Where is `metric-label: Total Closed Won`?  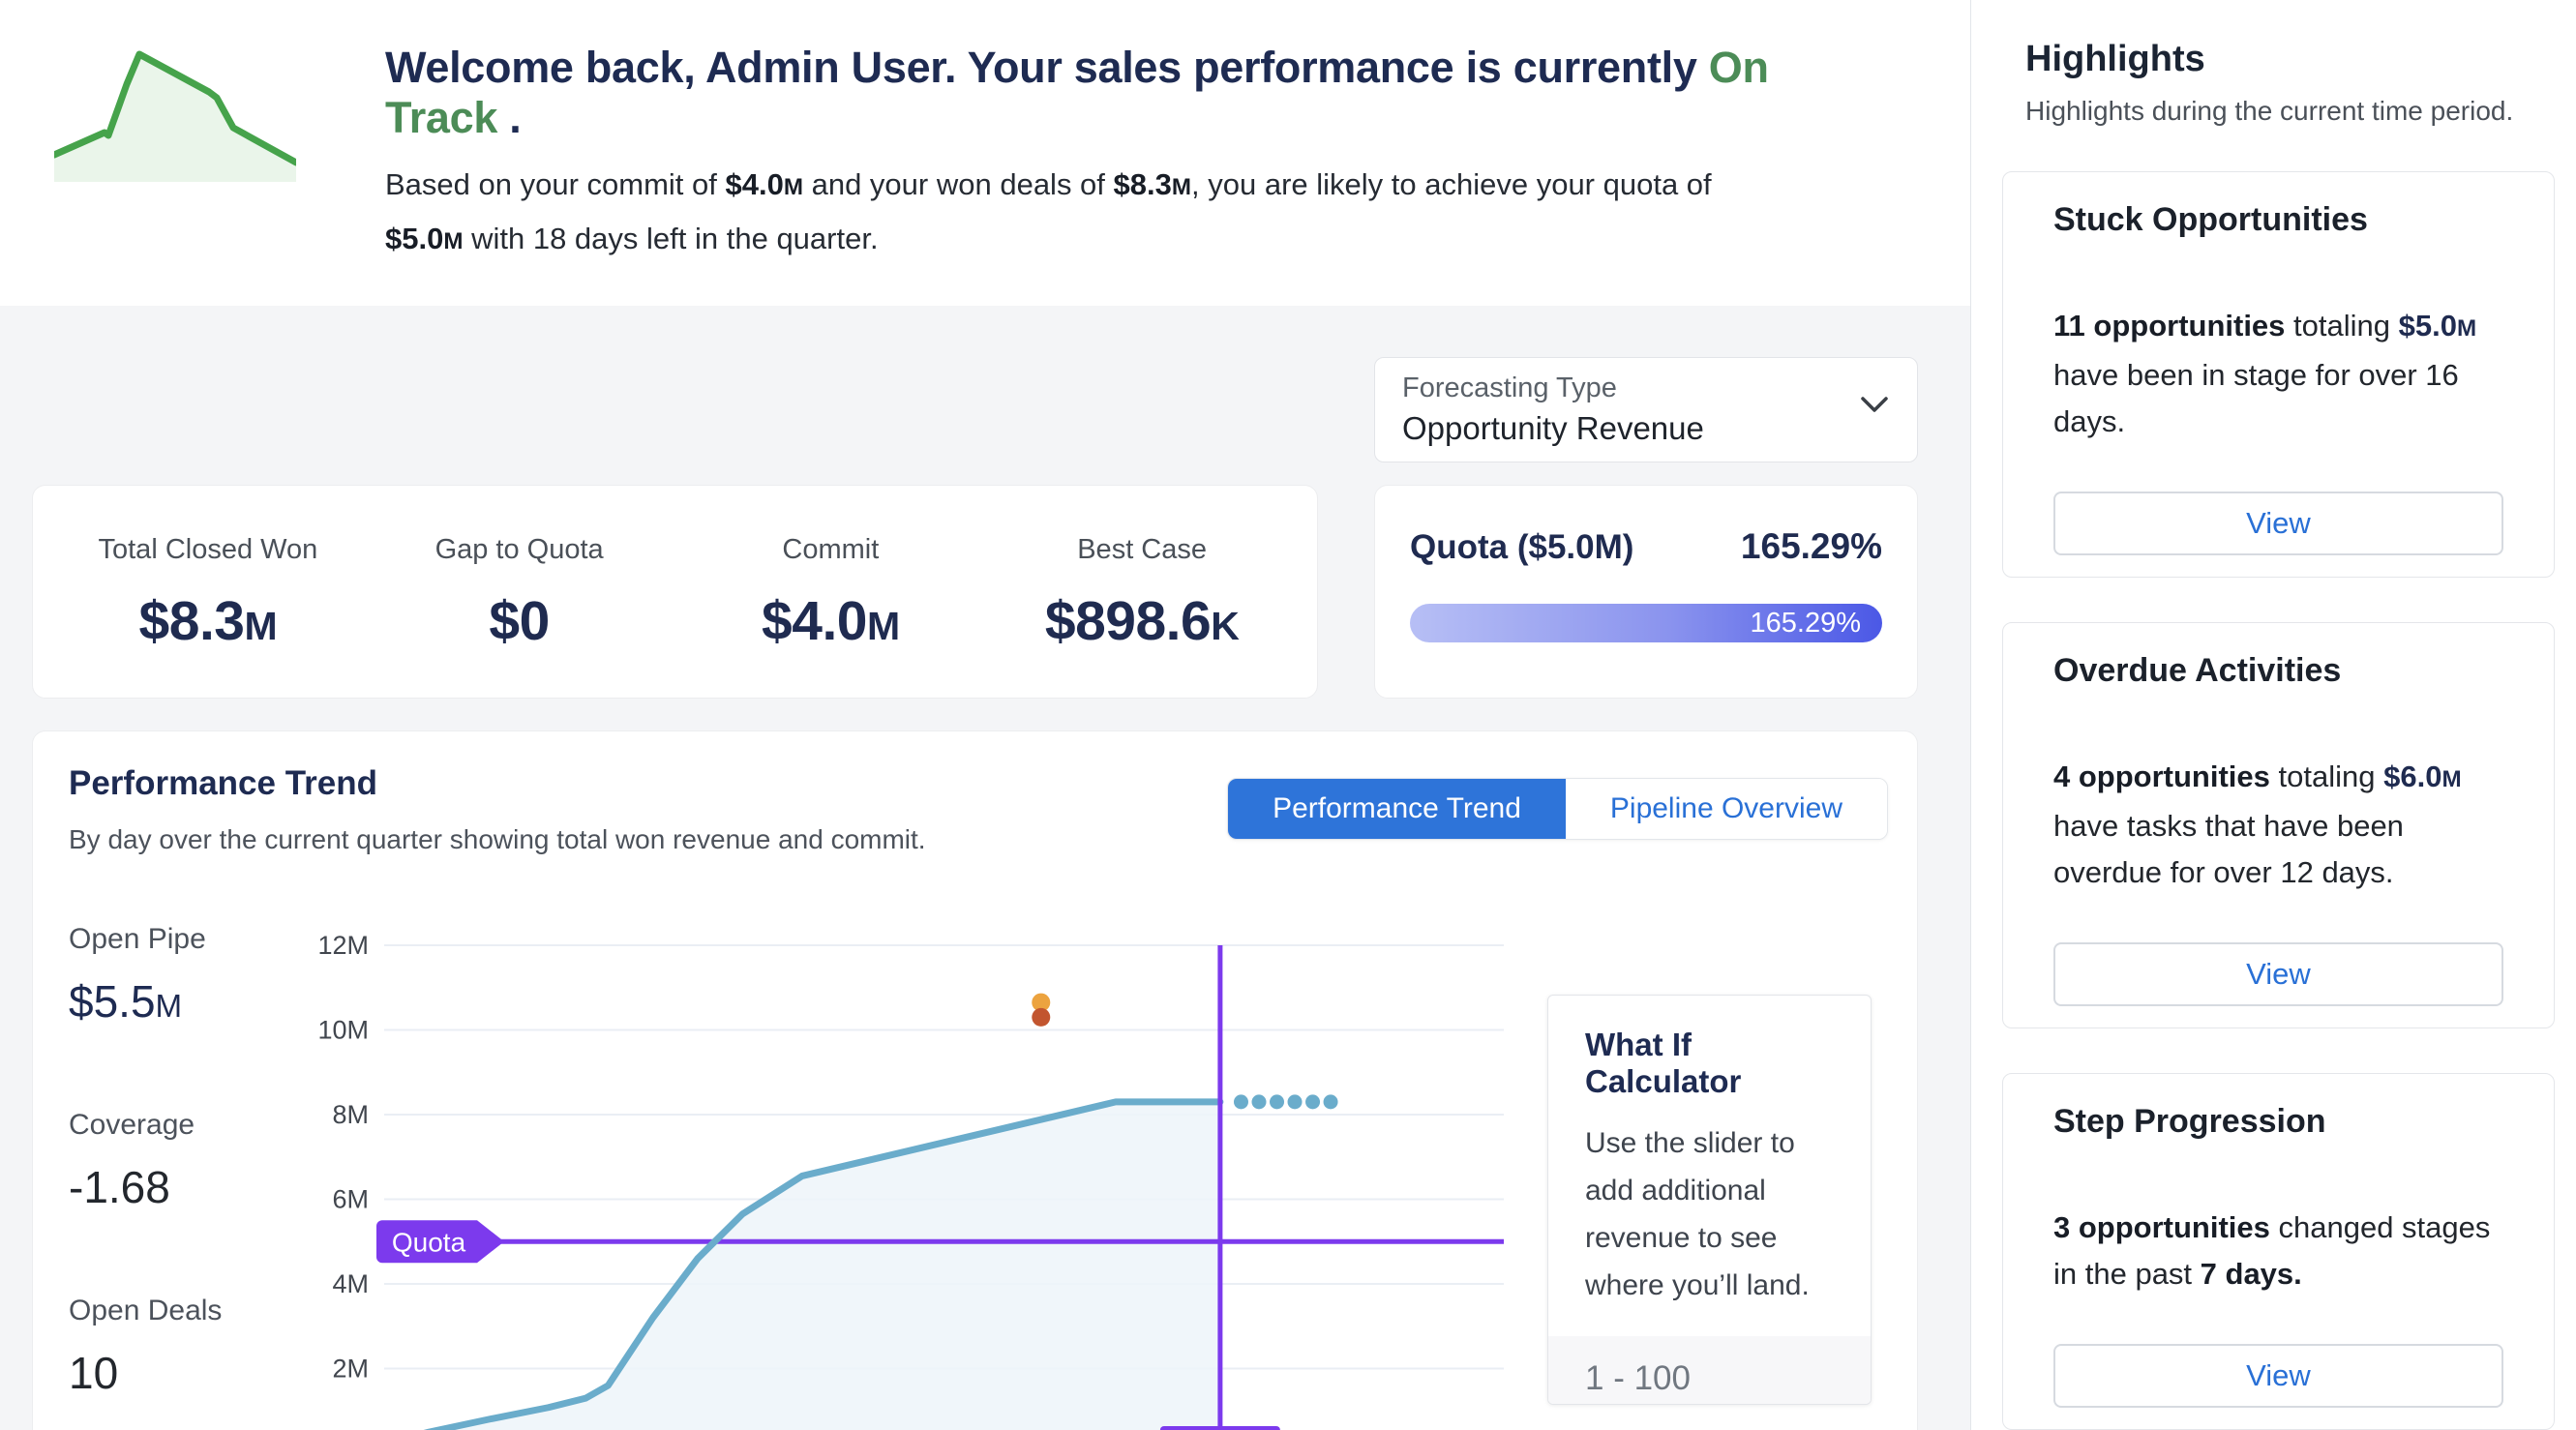
metric-label: Total Closed Won is located at coordinates (208, 549).